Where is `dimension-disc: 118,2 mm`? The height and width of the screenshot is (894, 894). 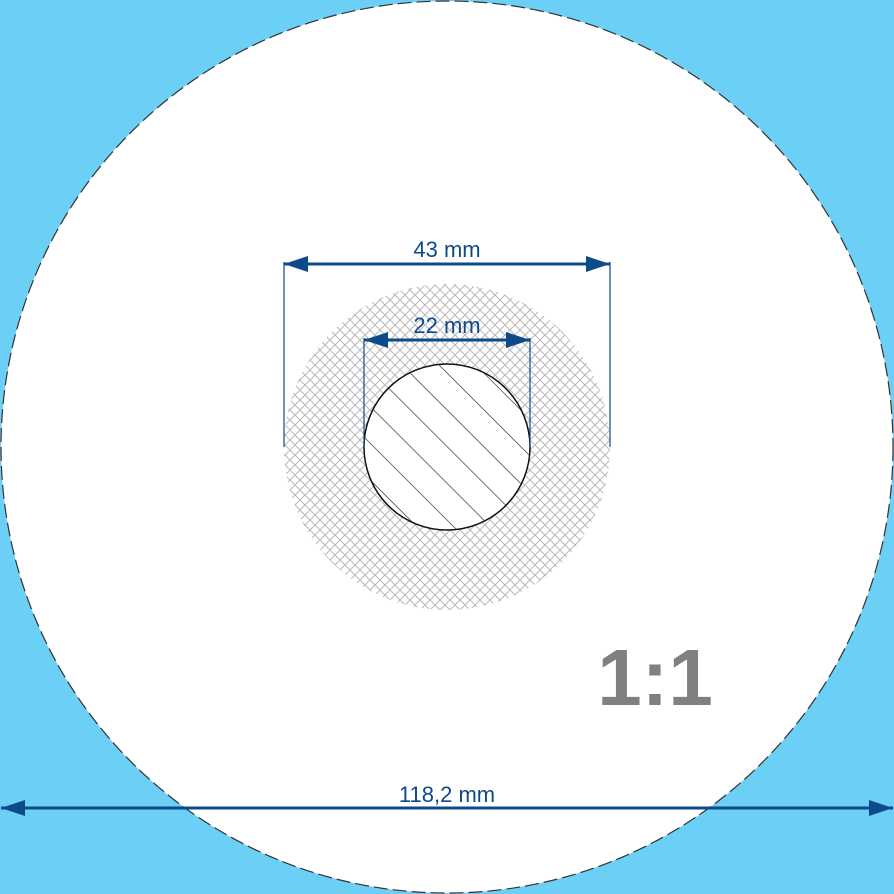
dimension-disc: 118,2 mm is located at coordinates (447, 799).